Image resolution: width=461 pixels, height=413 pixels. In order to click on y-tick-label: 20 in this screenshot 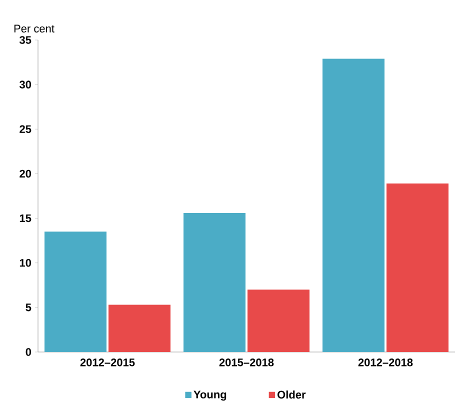, I will do `click(26, 174)`.